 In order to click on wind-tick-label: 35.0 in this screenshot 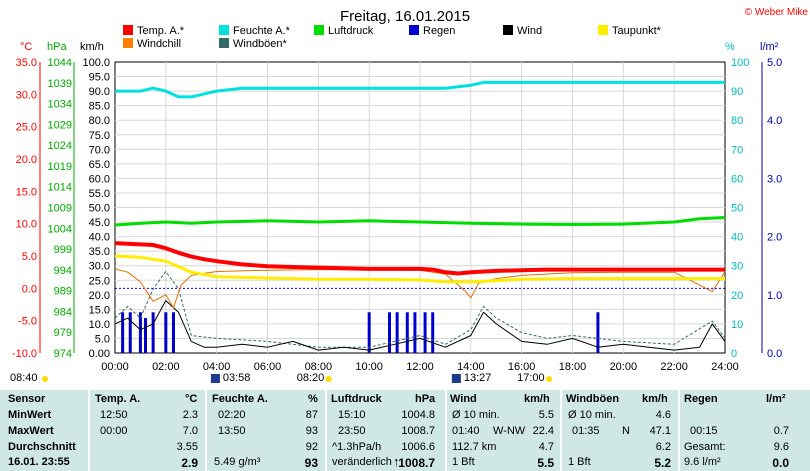, I will do `click(99, 252)`.